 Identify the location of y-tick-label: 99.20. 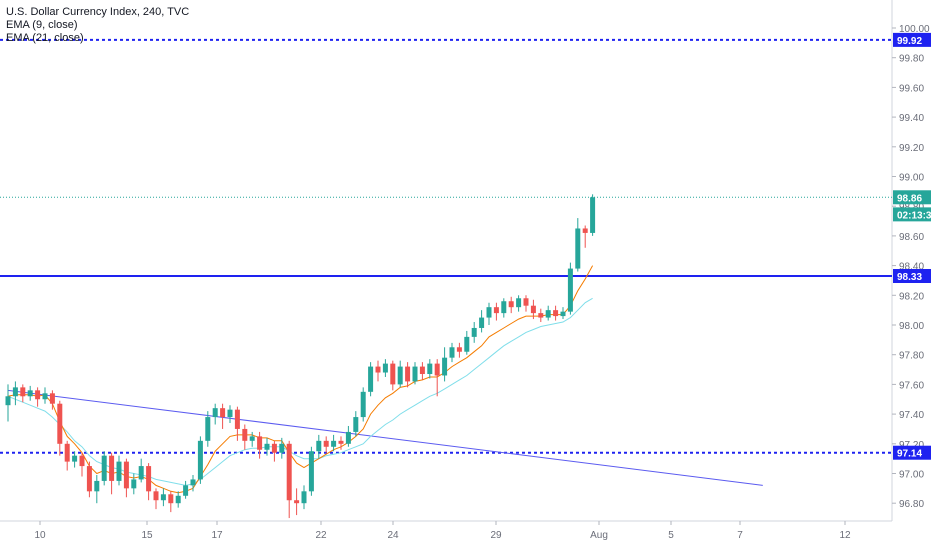
(911, 148).